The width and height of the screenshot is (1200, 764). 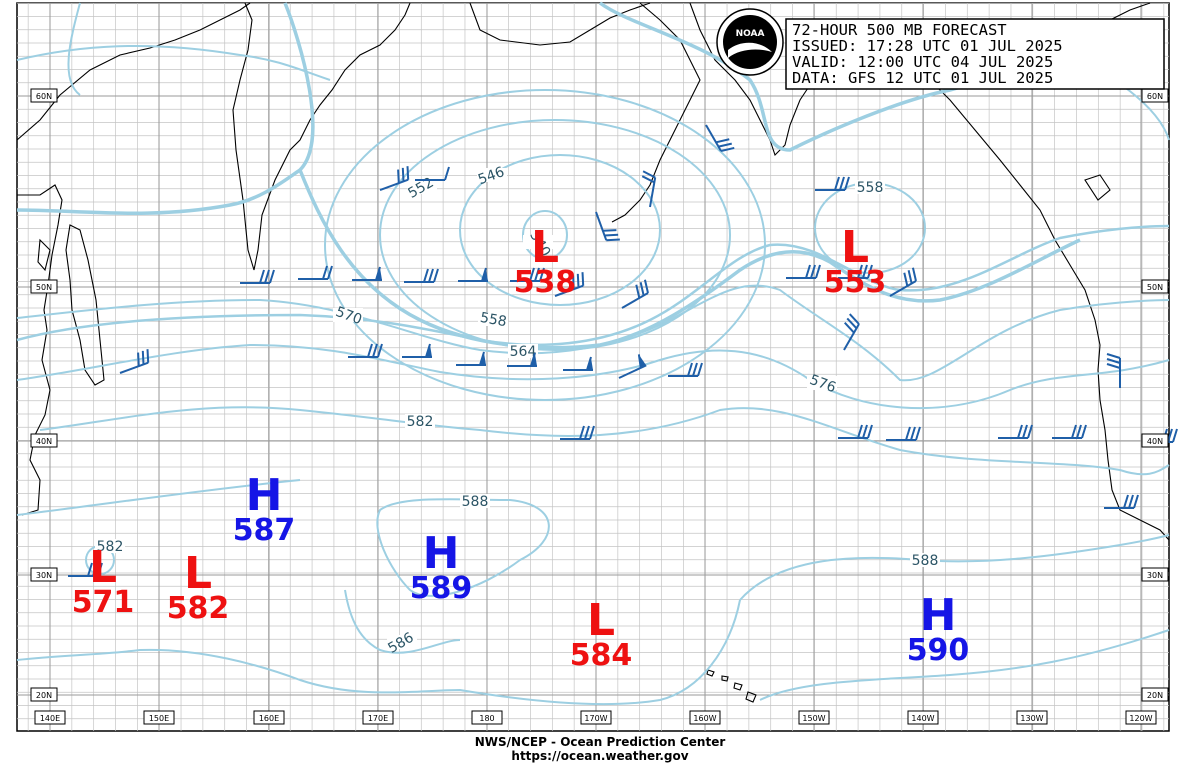 What do you see at coordinates (50, 718) in the screenshot?
I see `lon-label: 140E` at bounding box center [50, 718].